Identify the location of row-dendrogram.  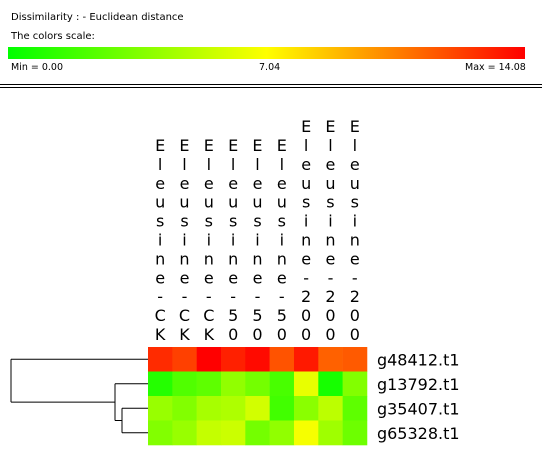
(79, 396).